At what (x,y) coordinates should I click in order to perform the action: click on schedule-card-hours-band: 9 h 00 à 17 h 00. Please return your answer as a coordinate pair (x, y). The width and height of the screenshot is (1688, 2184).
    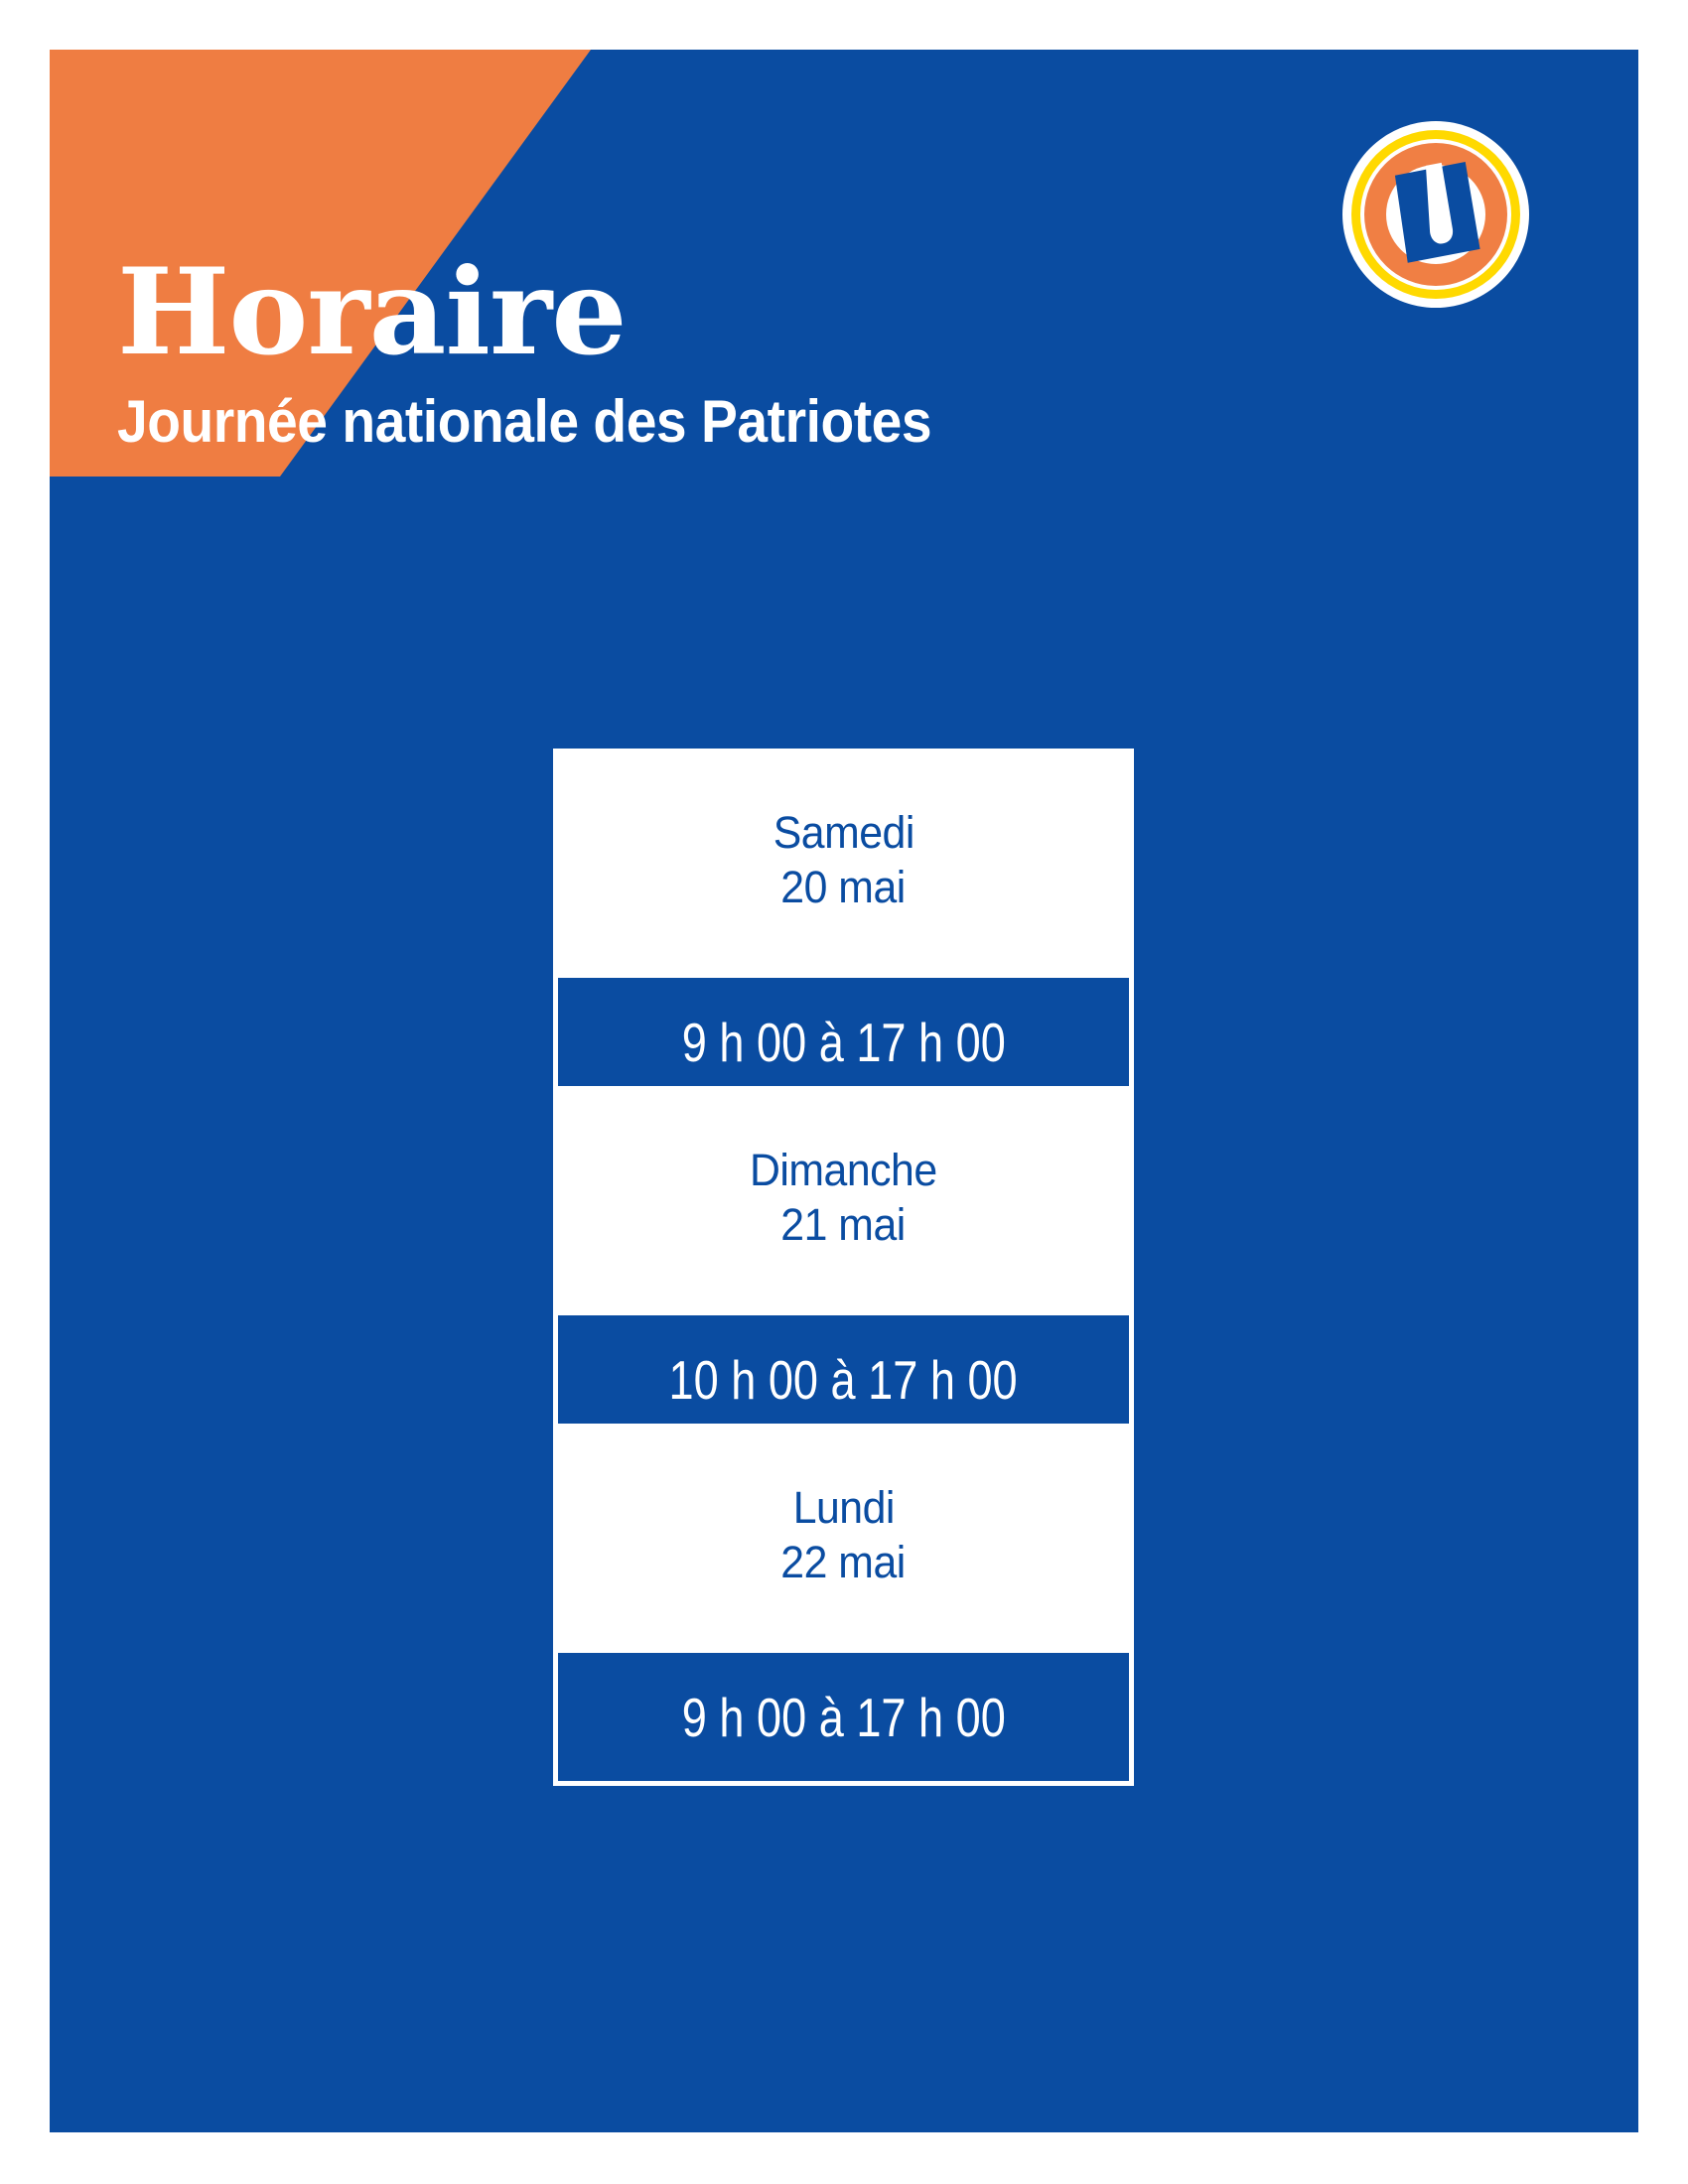
    Looking at the image, I should click on (843, 1717).